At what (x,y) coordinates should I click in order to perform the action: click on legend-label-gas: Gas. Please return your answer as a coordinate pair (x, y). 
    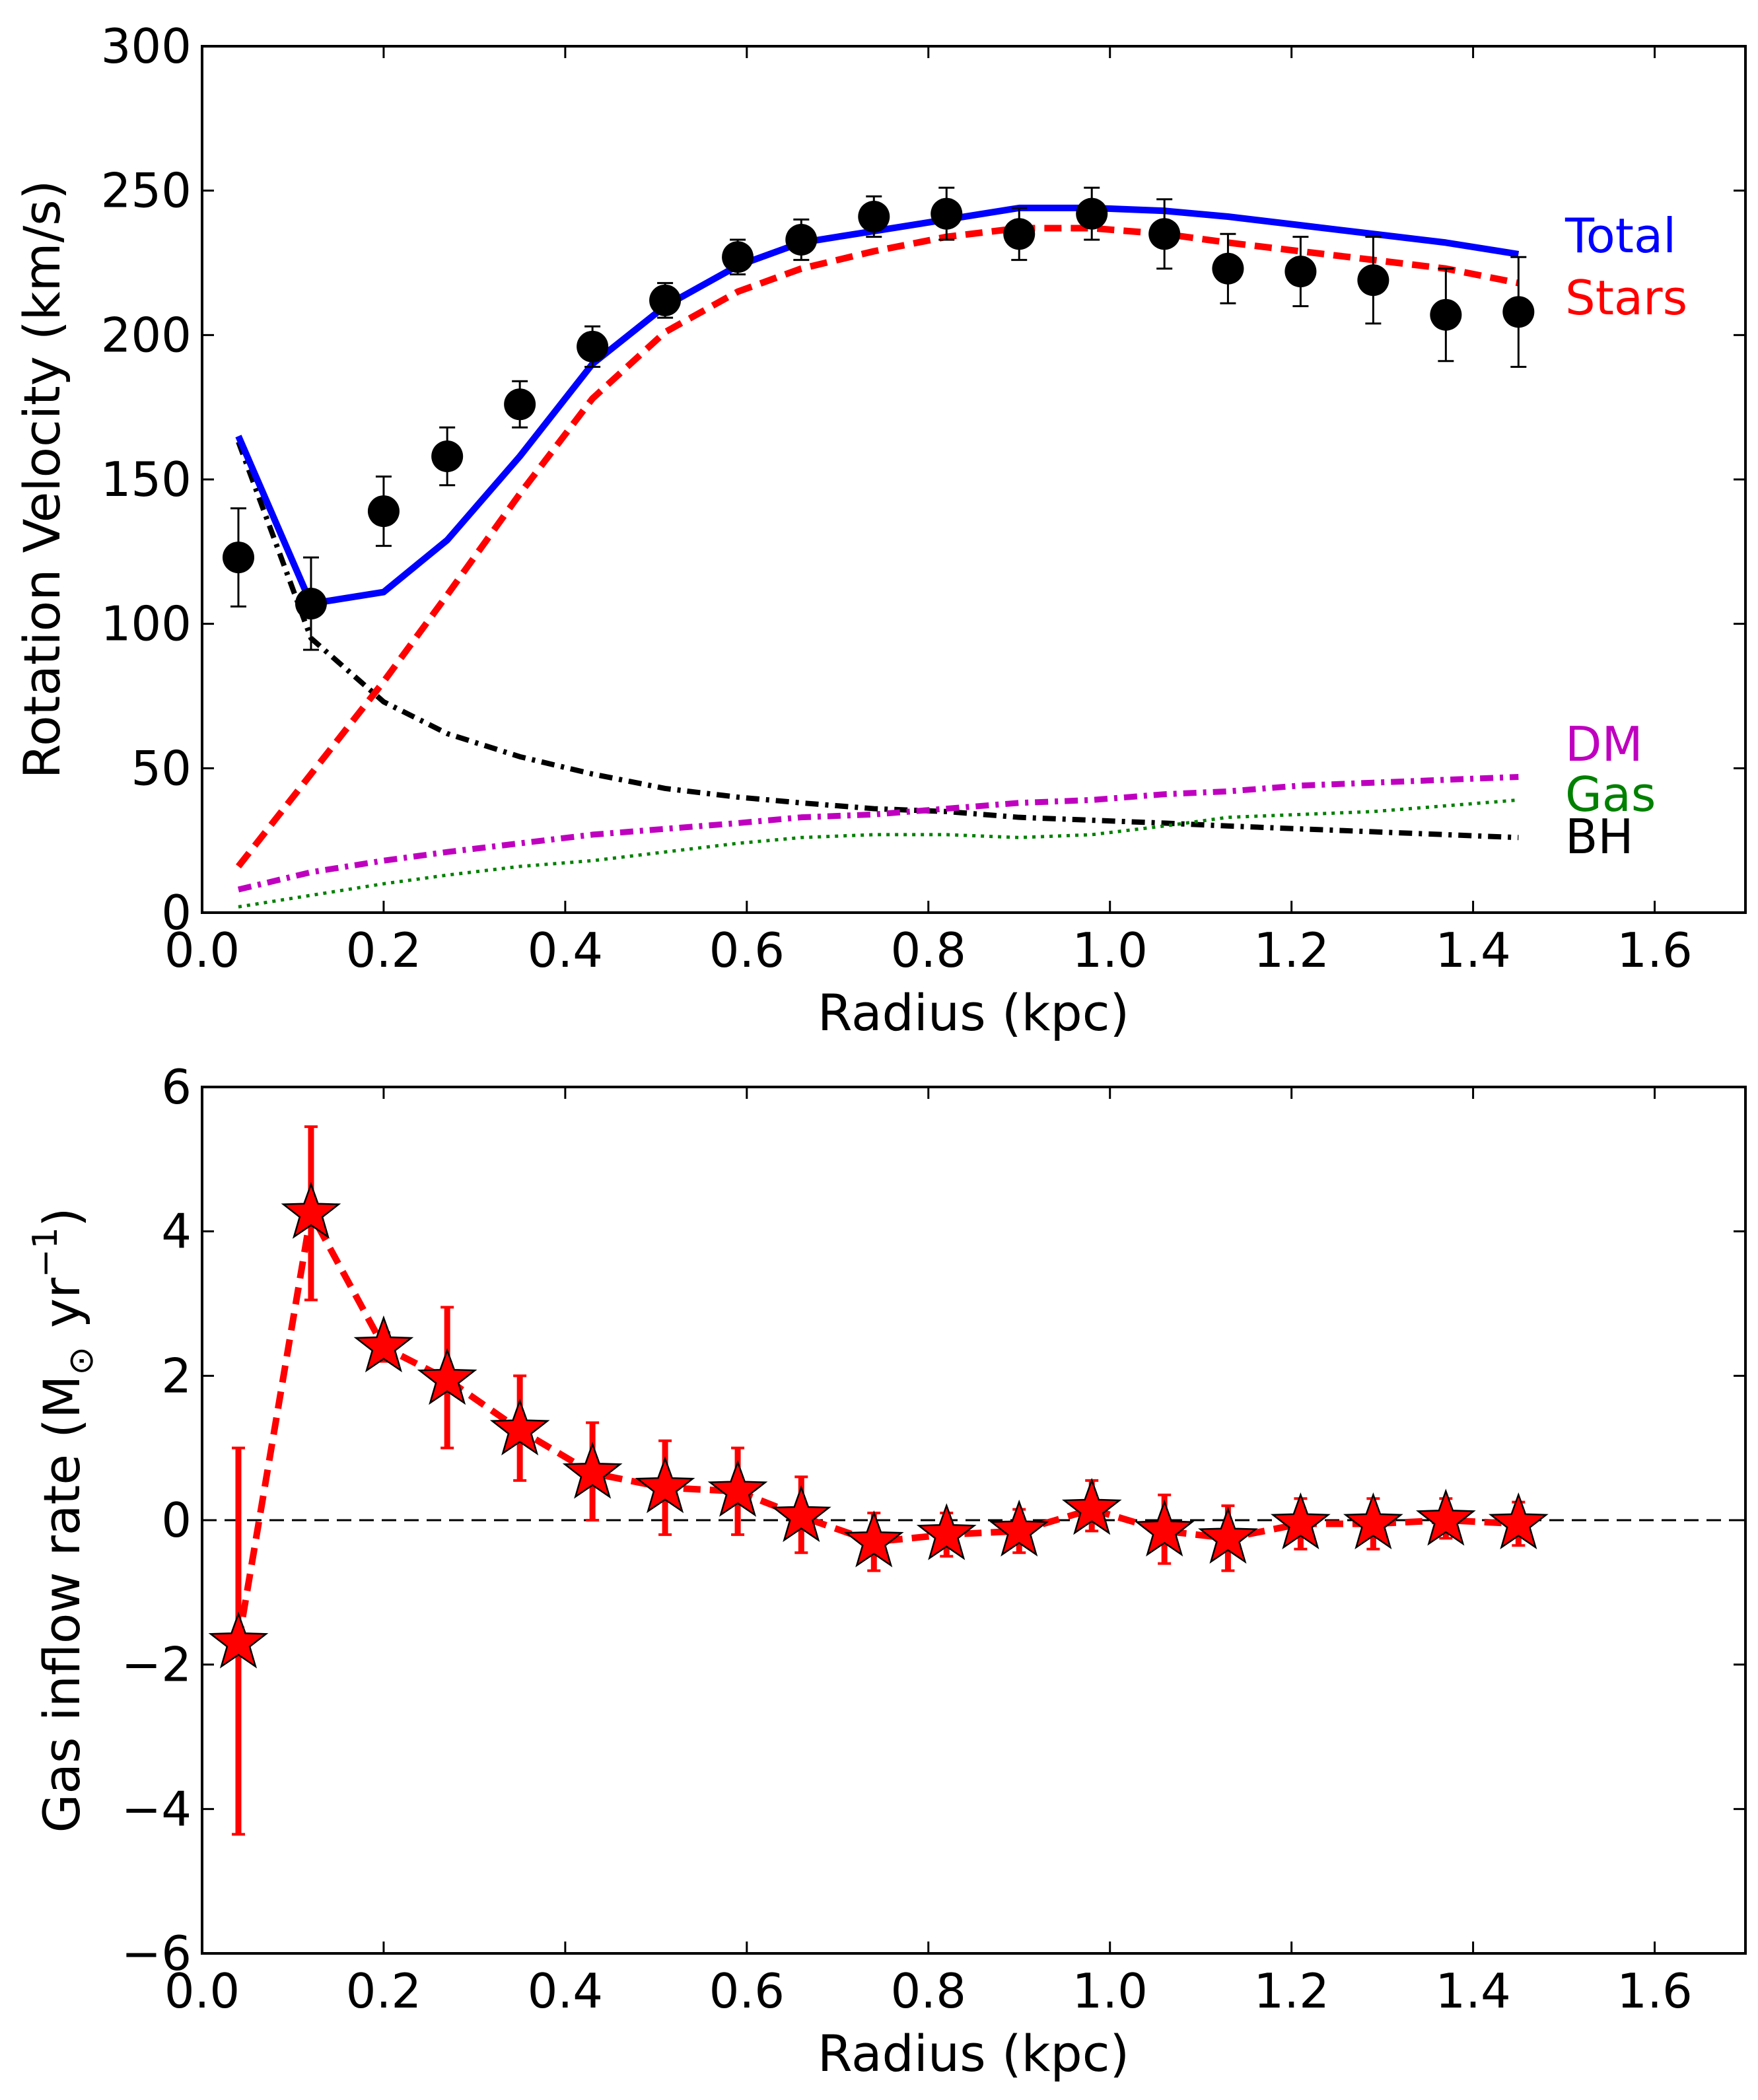
    Looking at the image, I should click on (1610, 794).